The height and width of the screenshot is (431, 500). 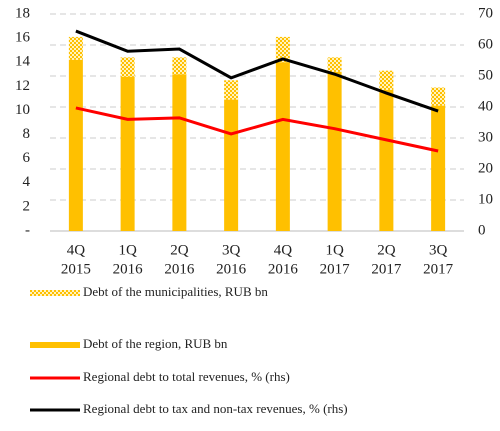 I want to click on y2-tick-label: 0, so click(x=482, y=230).